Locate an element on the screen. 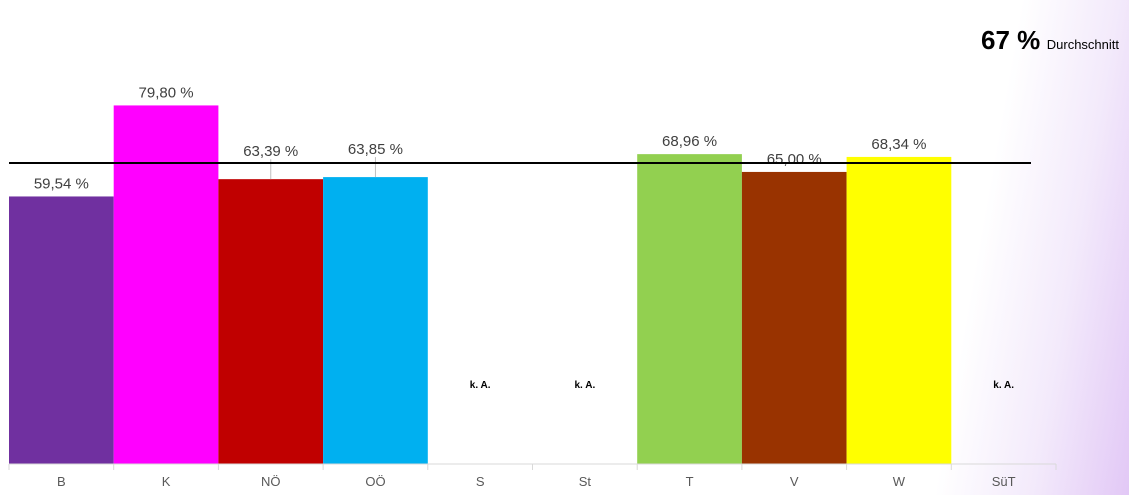  x-tick-label-SüT: SüT is located at coordinates (1004, 481).